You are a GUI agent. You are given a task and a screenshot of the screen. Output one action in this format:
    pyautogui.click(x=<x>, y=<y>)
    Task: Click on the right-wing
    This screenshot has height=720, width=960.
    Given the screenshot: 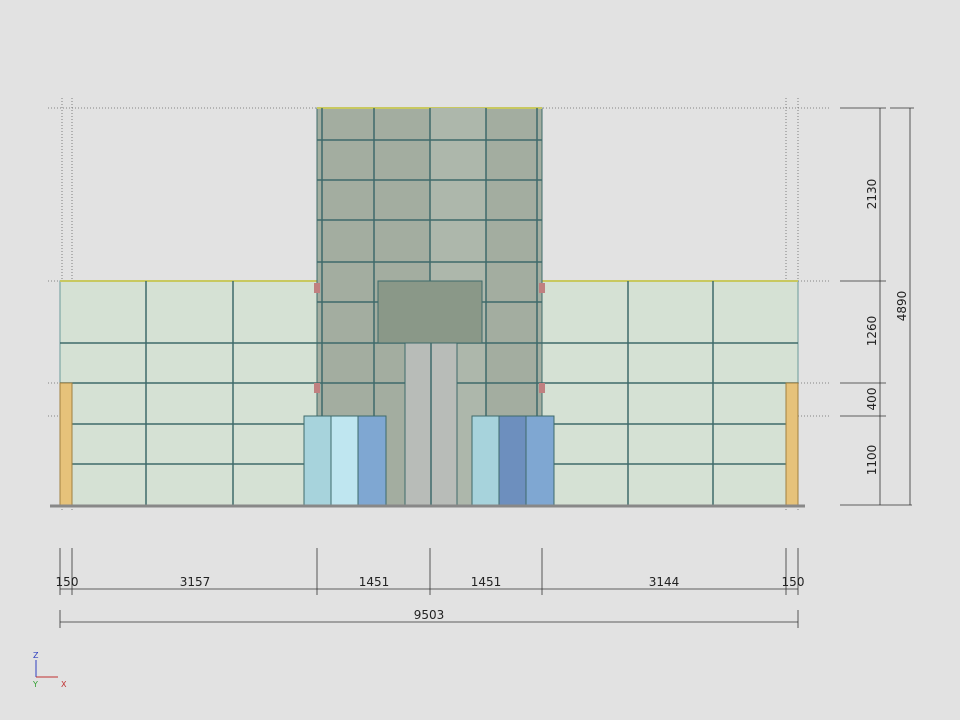 What is the action you would take?
    pyautogui.click(x=670, y=393)
    